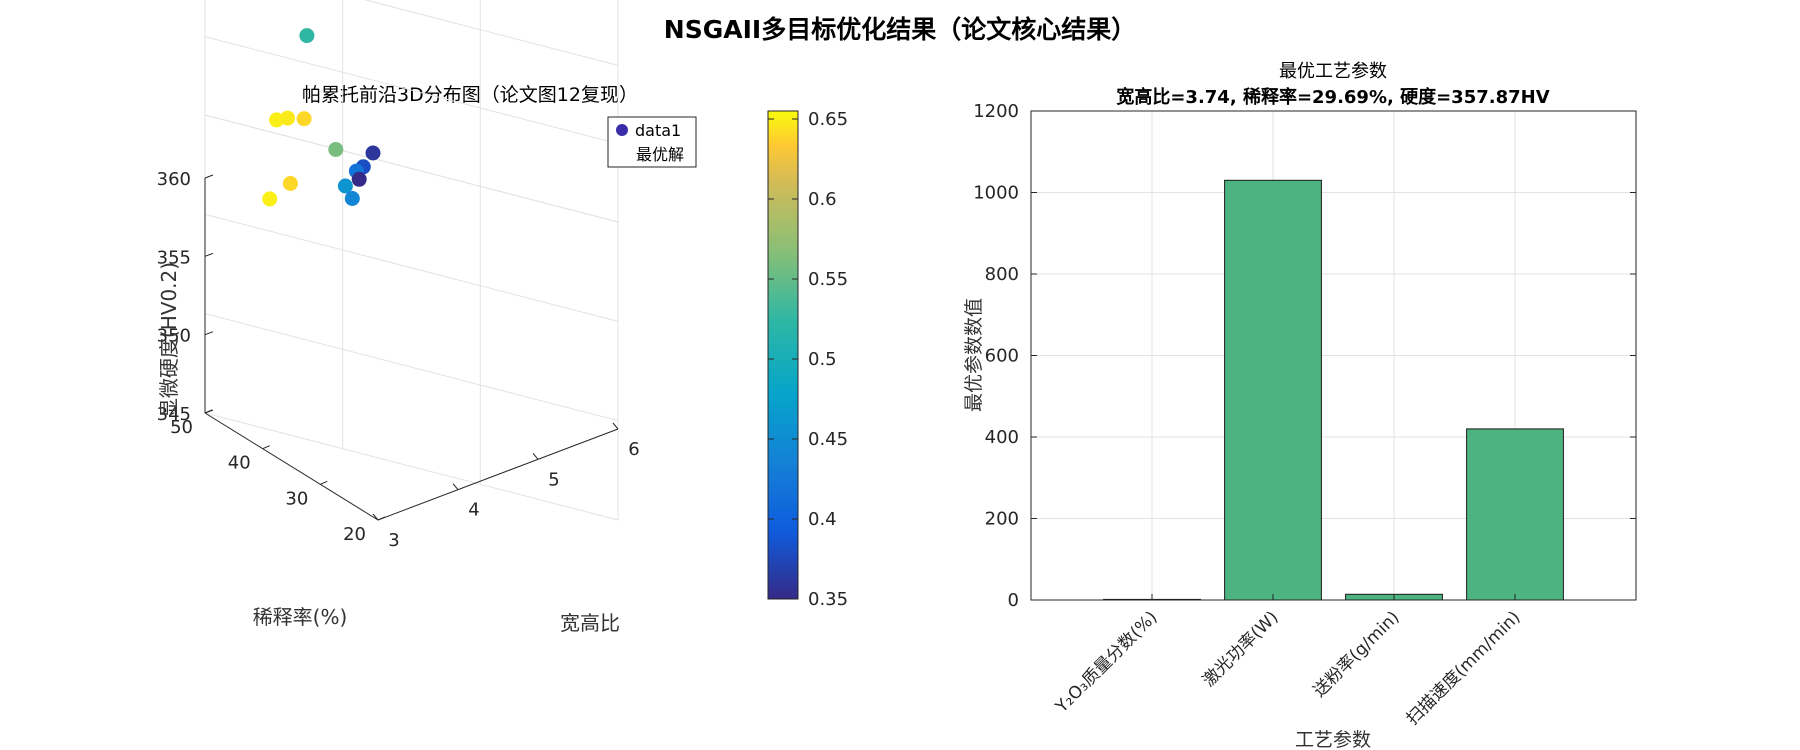  I want to click on x-axis-line, so click(498, 474).